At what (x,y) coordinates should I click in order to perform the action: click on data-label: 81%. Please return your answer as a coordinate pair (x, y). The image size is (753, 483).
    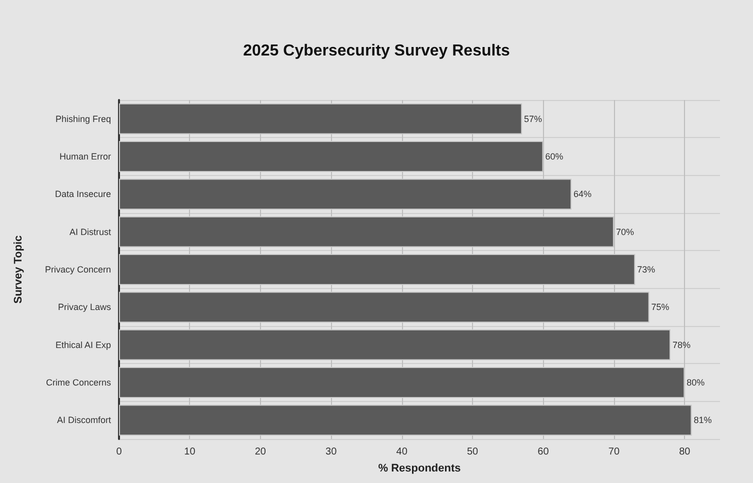
    Looking at the image, I should click on (703, 420).